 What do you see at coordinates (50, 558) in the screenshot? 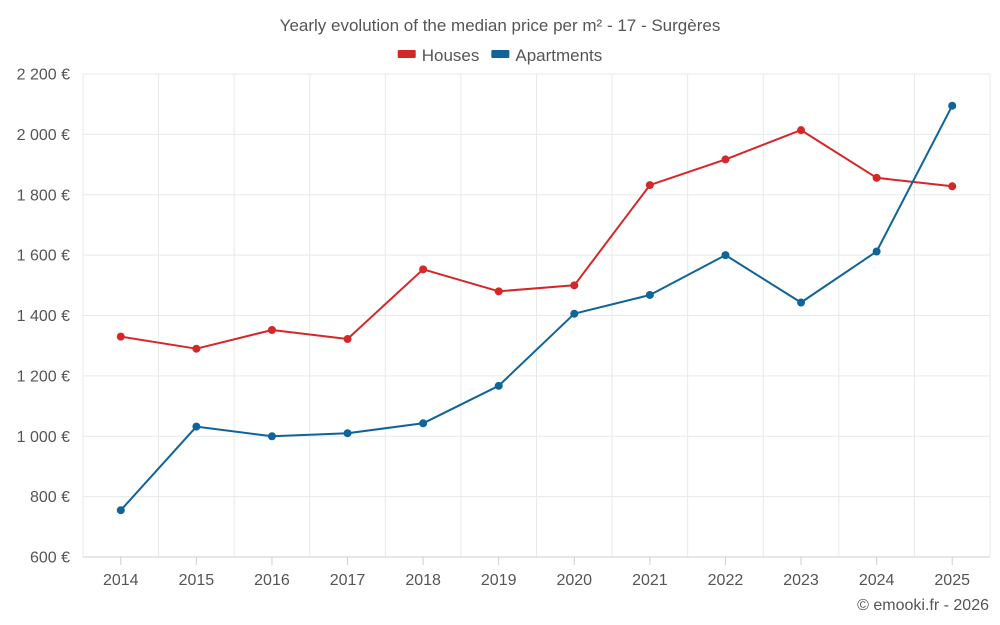
I see `y-tick-label: 600 €` at bounding box center [50, 558].